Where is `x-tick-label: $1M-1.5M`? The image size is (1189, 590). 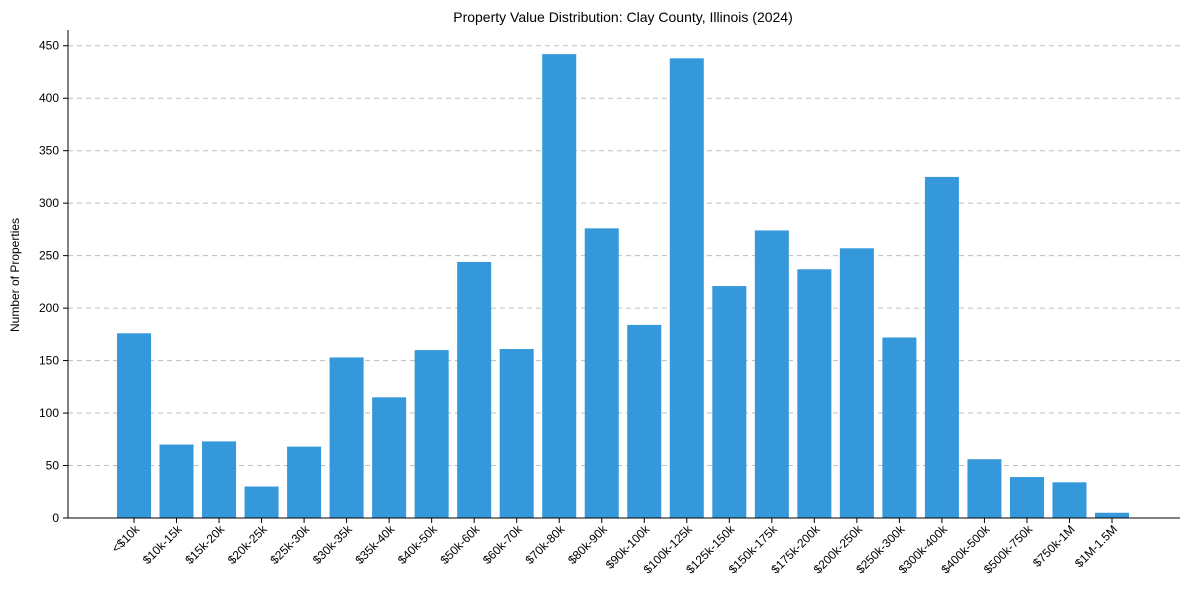 x-tick-label: $1M-1.5M is located at coordinates (1096, 546).